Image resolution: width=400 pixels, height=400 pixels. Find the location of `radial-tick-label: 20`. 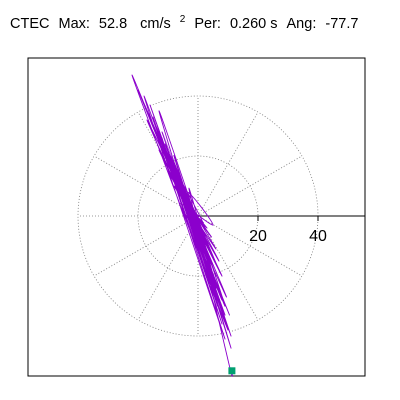

radial-tick-label: 20 is located at coordinates (258, 236).